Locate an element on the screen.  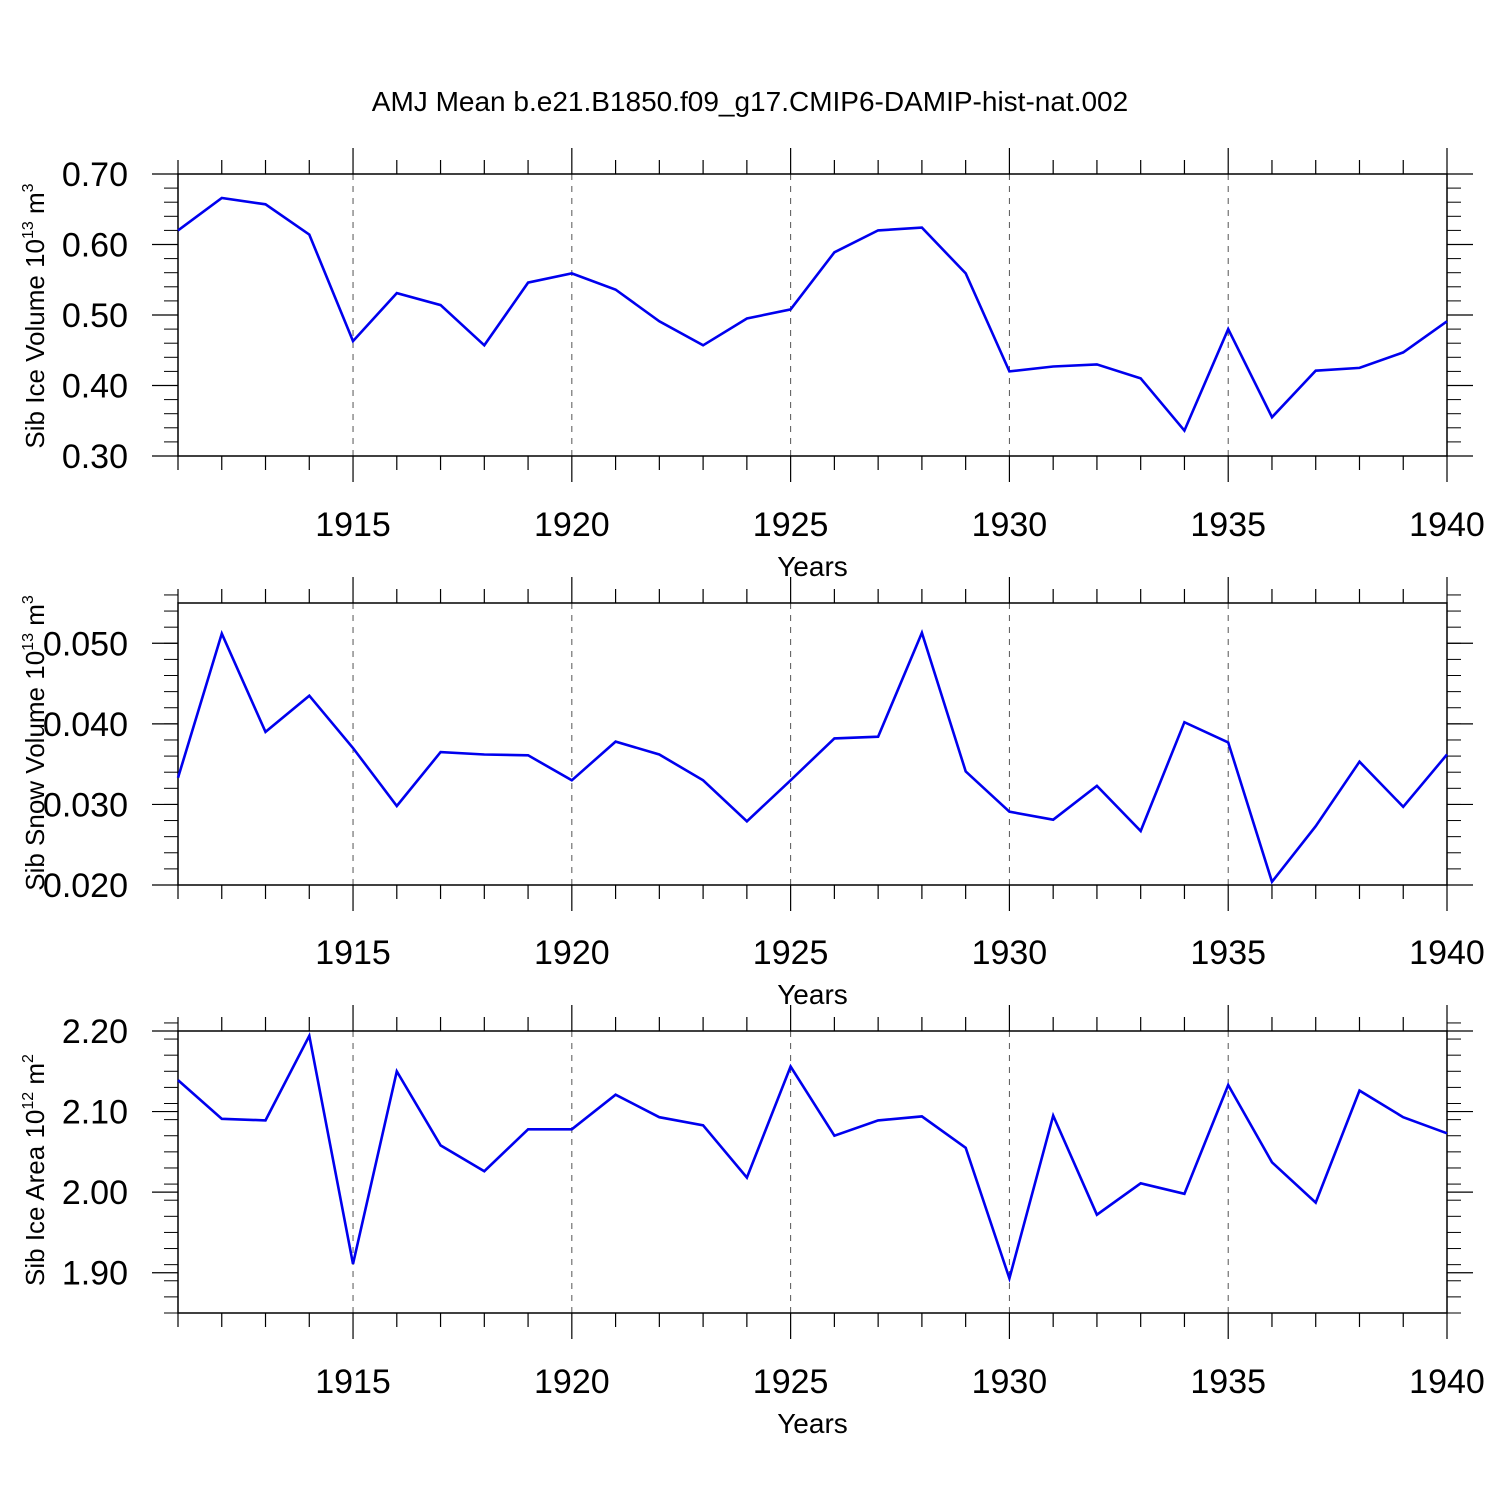
y-tick-label: 0.020 is located at coordinates (85, 886).